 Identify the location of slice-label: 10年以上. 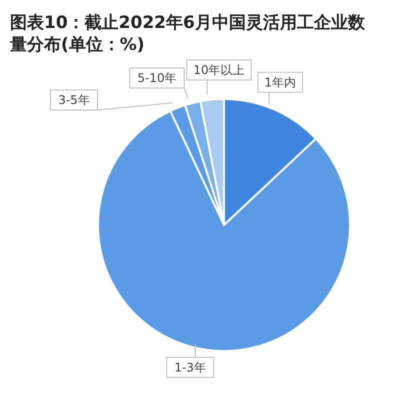
(219, 70).